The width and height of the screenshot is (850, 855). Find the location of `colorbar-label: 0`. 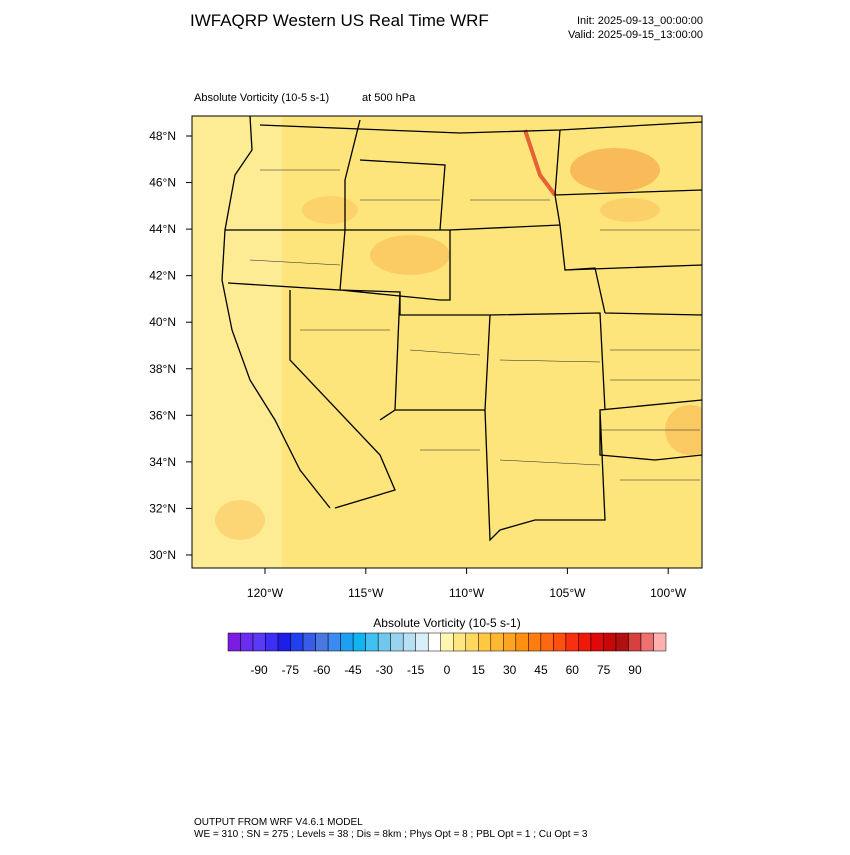

colorbar-label: 0 is located at coordinates (447, 670).